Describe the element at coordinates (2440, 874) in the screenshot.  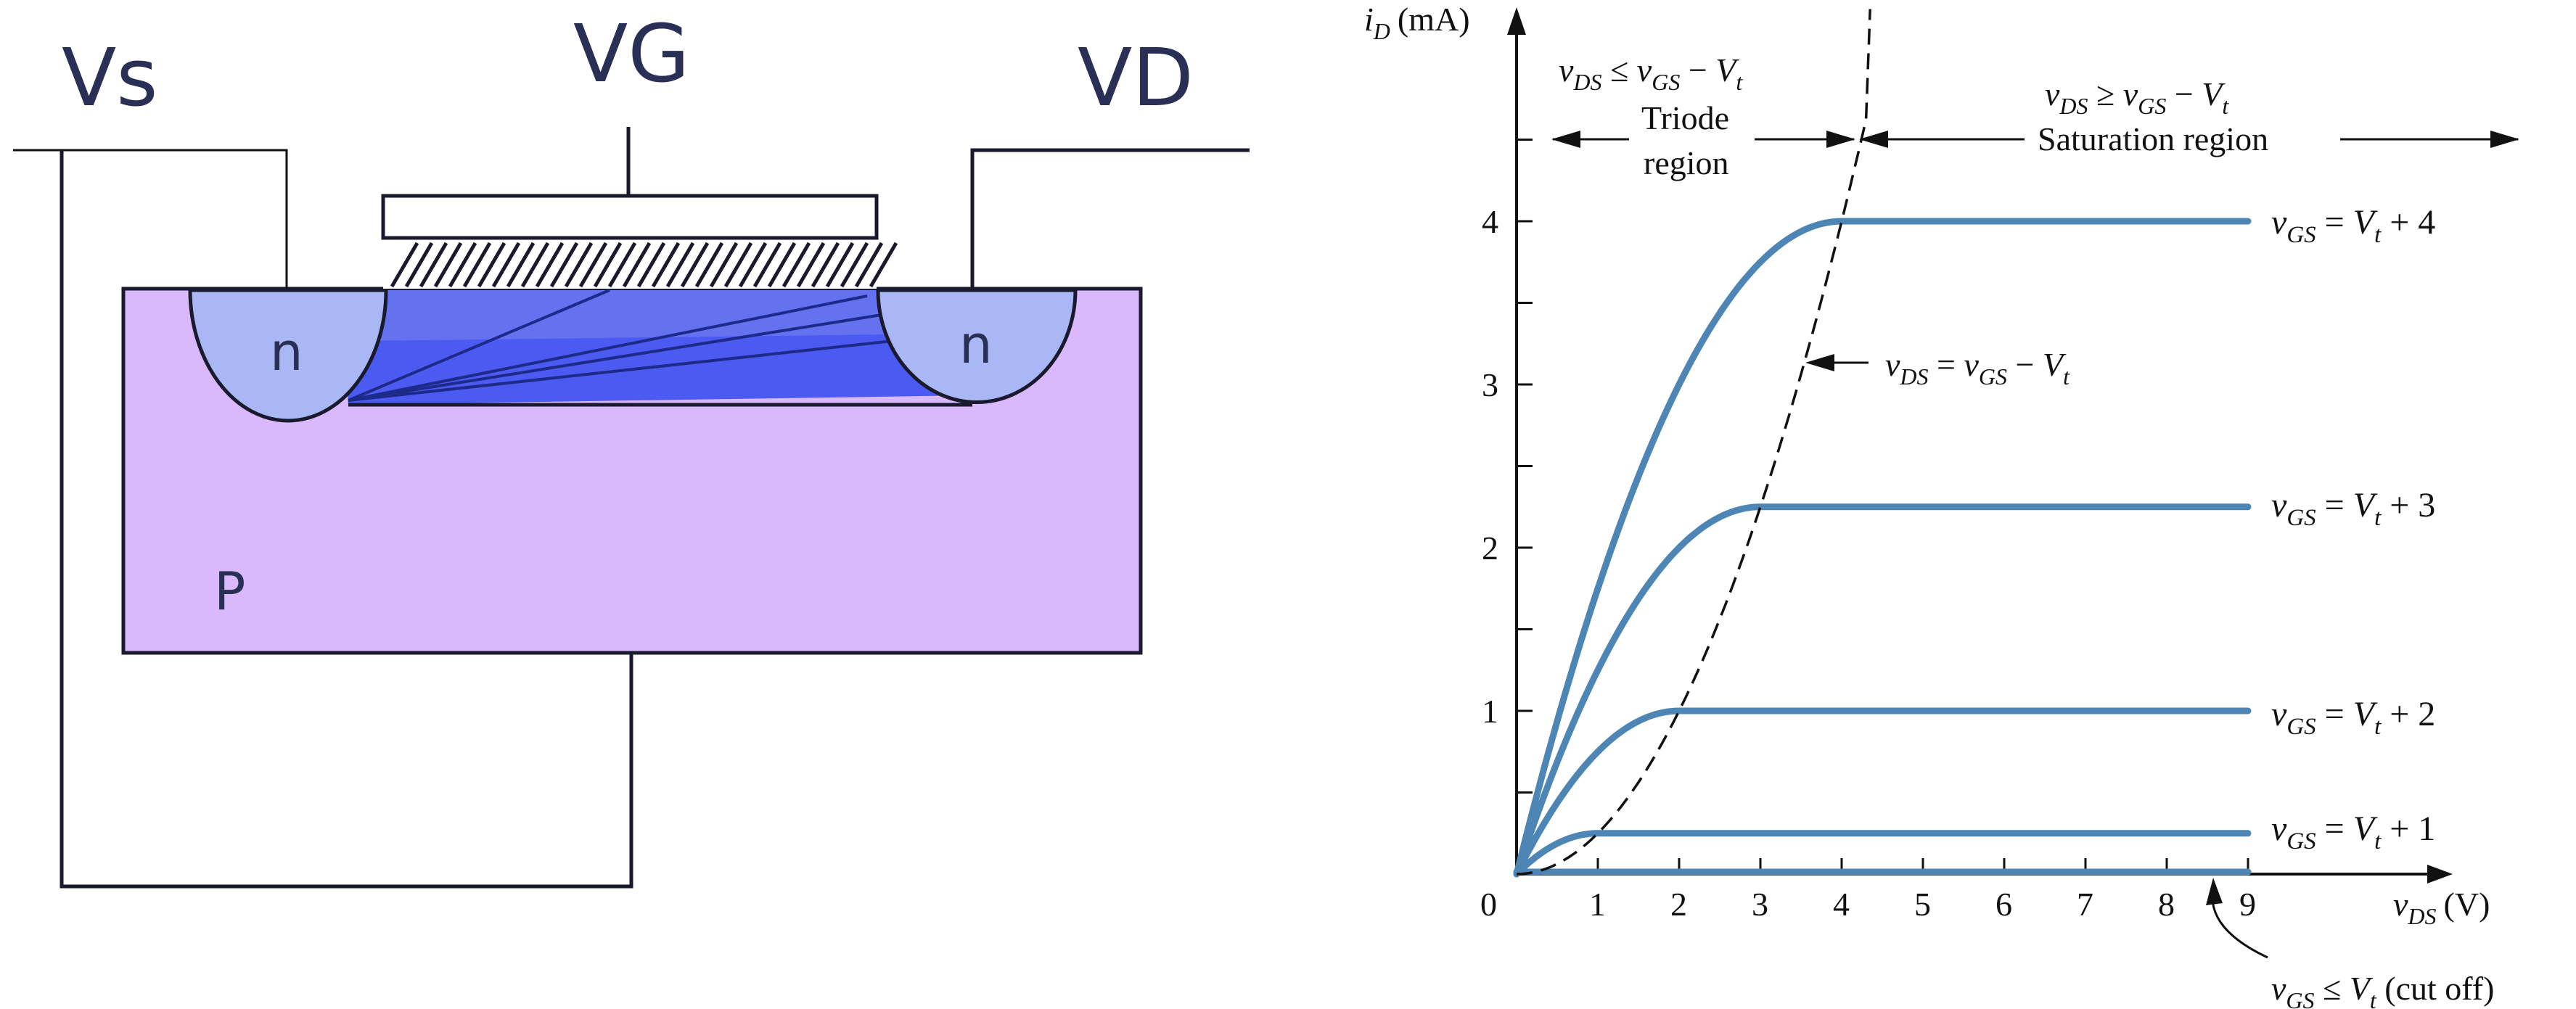
I see `x-axis-arrow` at that location.